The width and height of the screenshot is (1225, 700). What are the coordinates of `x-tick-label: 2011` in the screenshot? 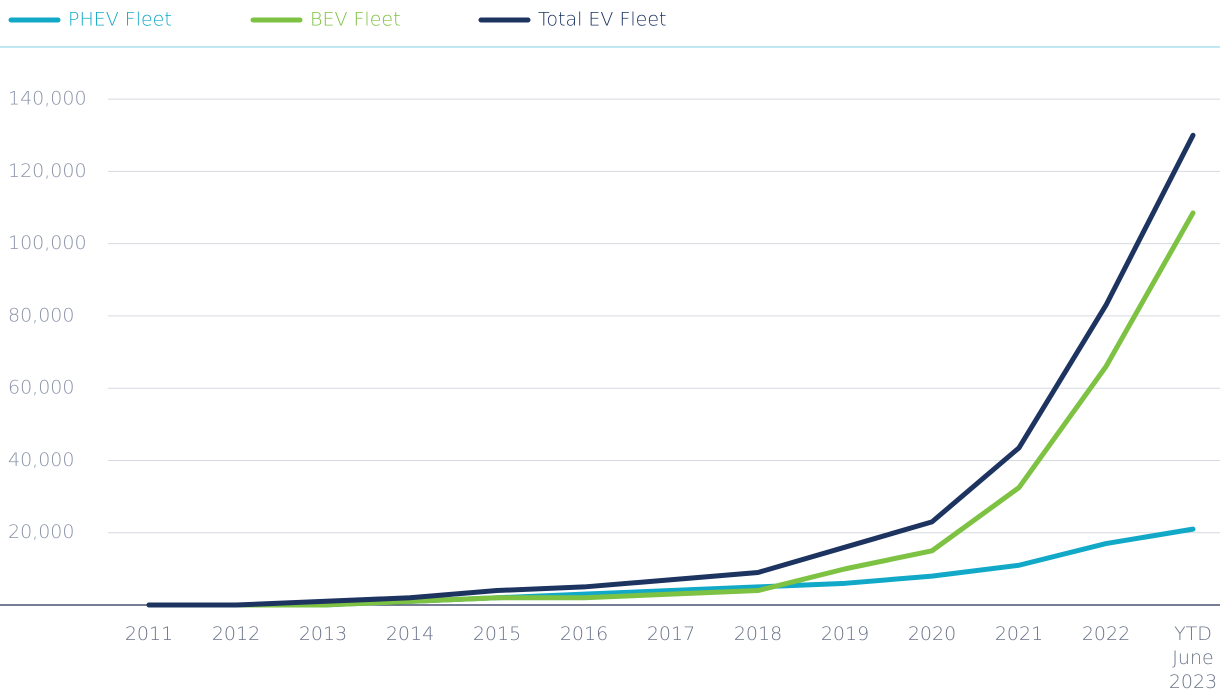 It's located at (149, 634).